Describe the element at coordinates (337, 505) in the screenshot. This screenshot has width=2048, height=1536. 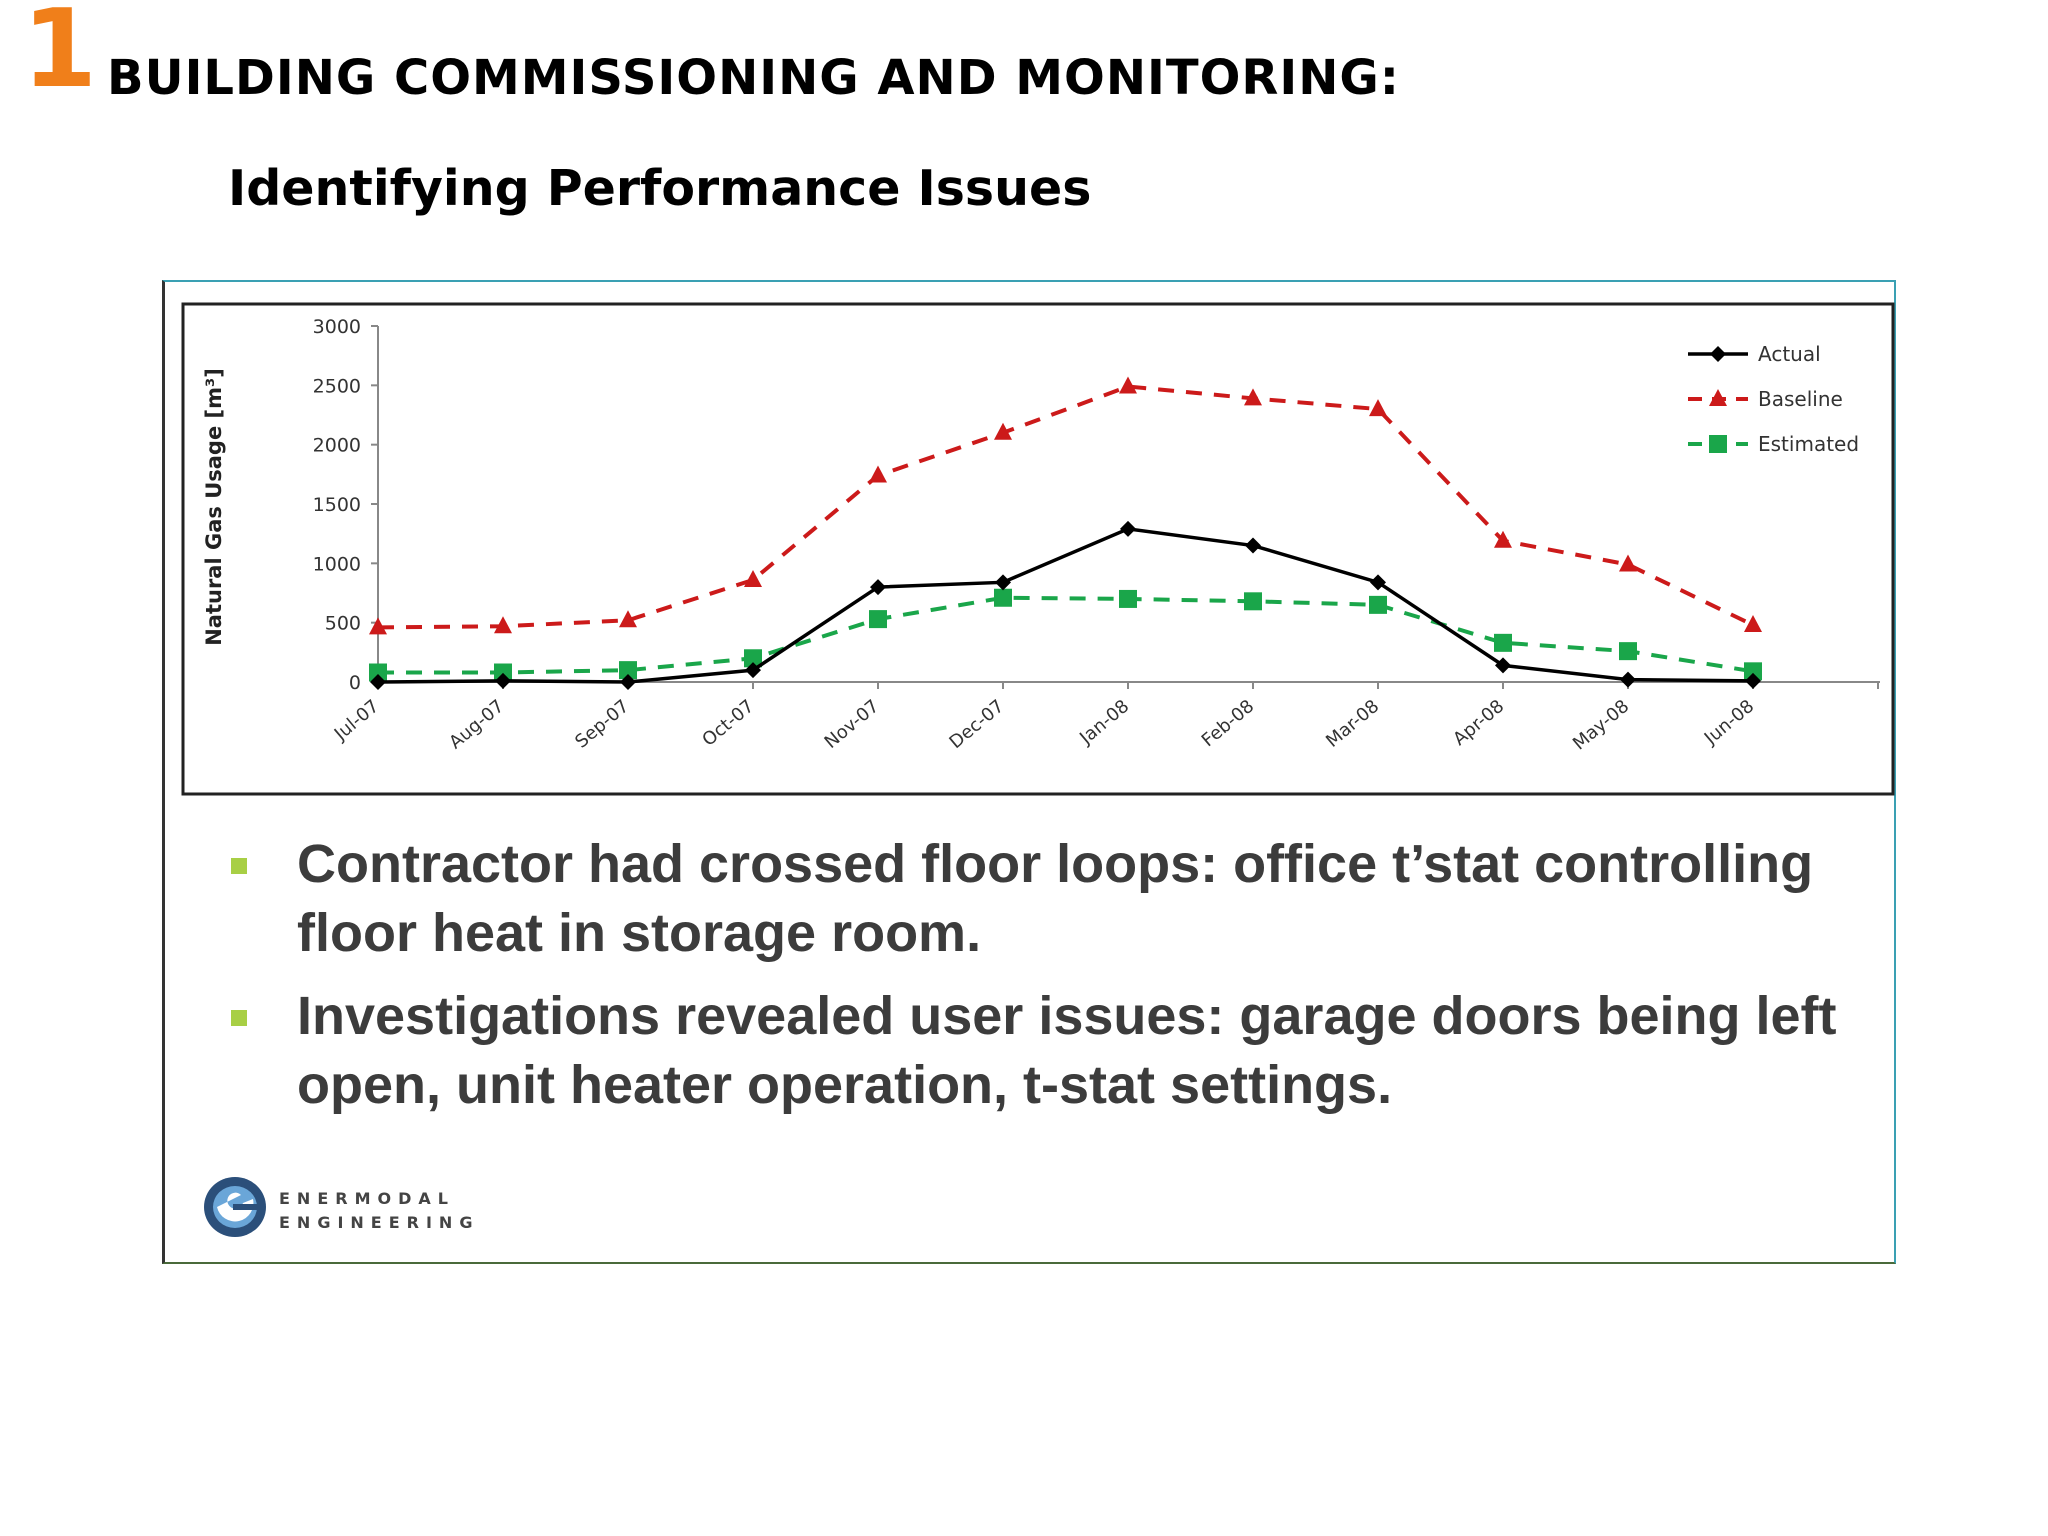
I see `y-tick-label: 1500` at that location.